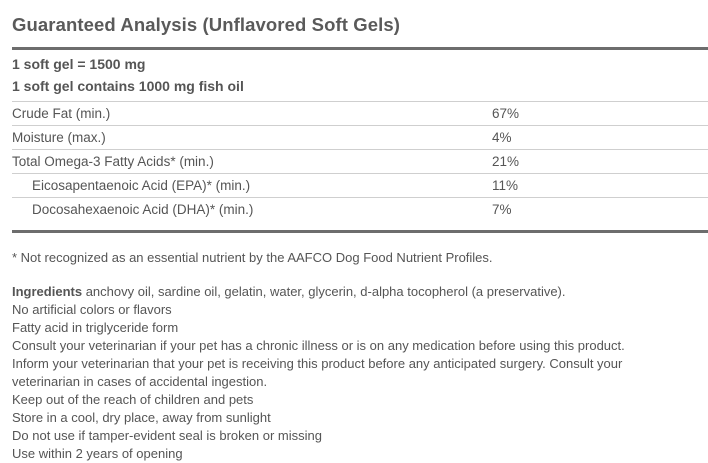 The width and height of the screenshot is (708, 463). I want to click on nutrient-value: 11%, so click(505, 185).